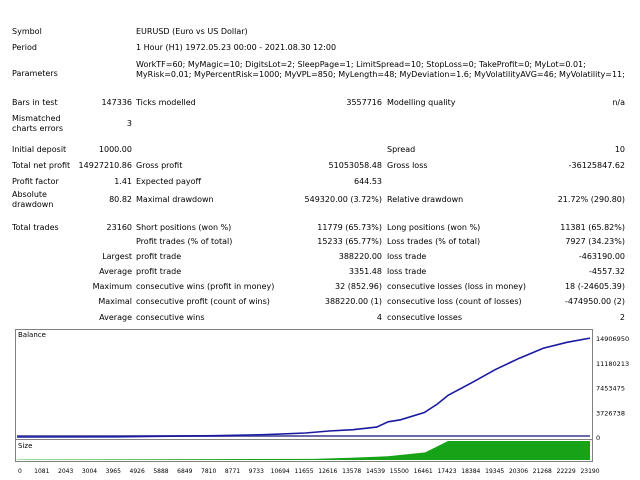  Describe the element at coordinates (29, 194) in the screenshot. I see `absdd-label-1: Absolute` at that location.